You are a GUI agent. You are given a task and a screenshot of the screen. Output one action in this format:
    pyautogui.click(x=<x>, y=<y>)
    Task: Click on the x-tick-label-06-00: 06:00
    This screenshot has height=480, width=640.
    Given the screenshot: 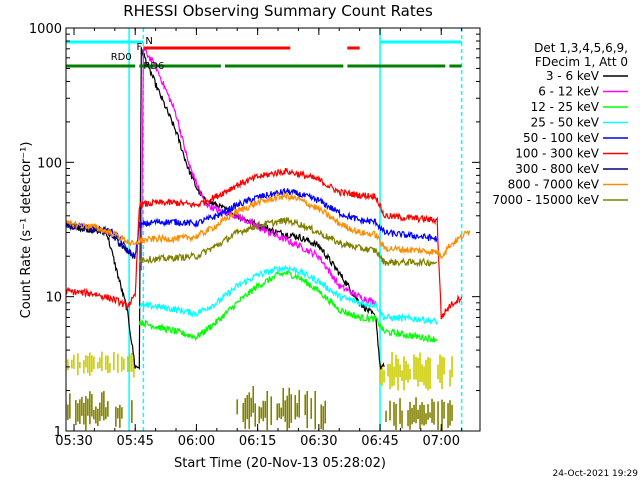 What is the action you would take?
    pyautogui.click(x=196, y=441)
    